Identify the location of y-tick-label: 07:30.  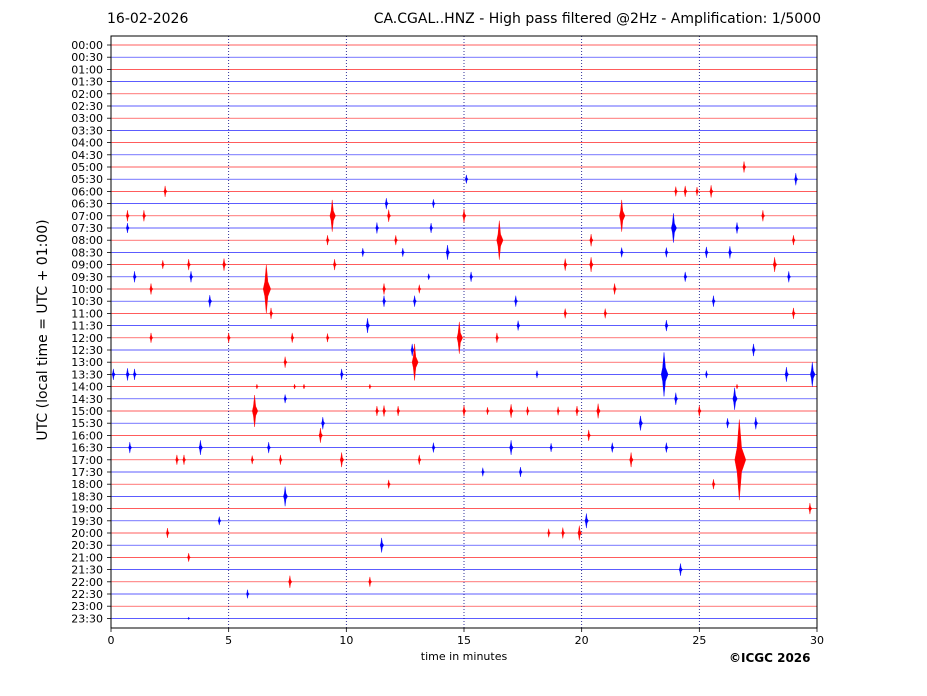
(87, 228).